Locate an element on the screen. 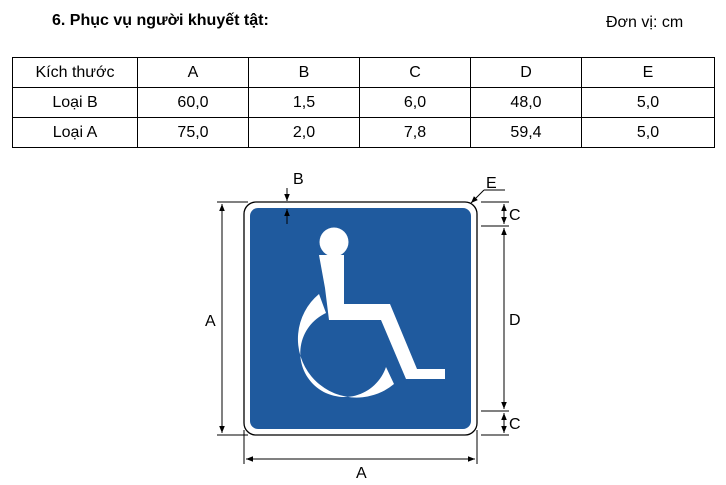 This screenshot has height=485, width=726. label-c-top: C is located at coordinates (515, 215).